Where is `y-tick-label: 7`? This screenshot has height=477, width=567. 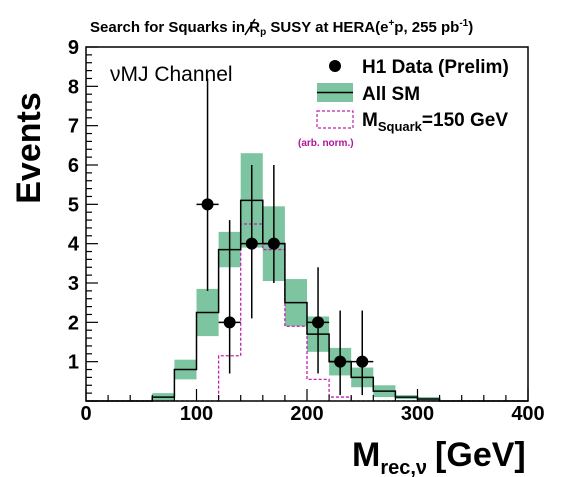
y-tick-label: 7 is located at coordinates (73, 127).